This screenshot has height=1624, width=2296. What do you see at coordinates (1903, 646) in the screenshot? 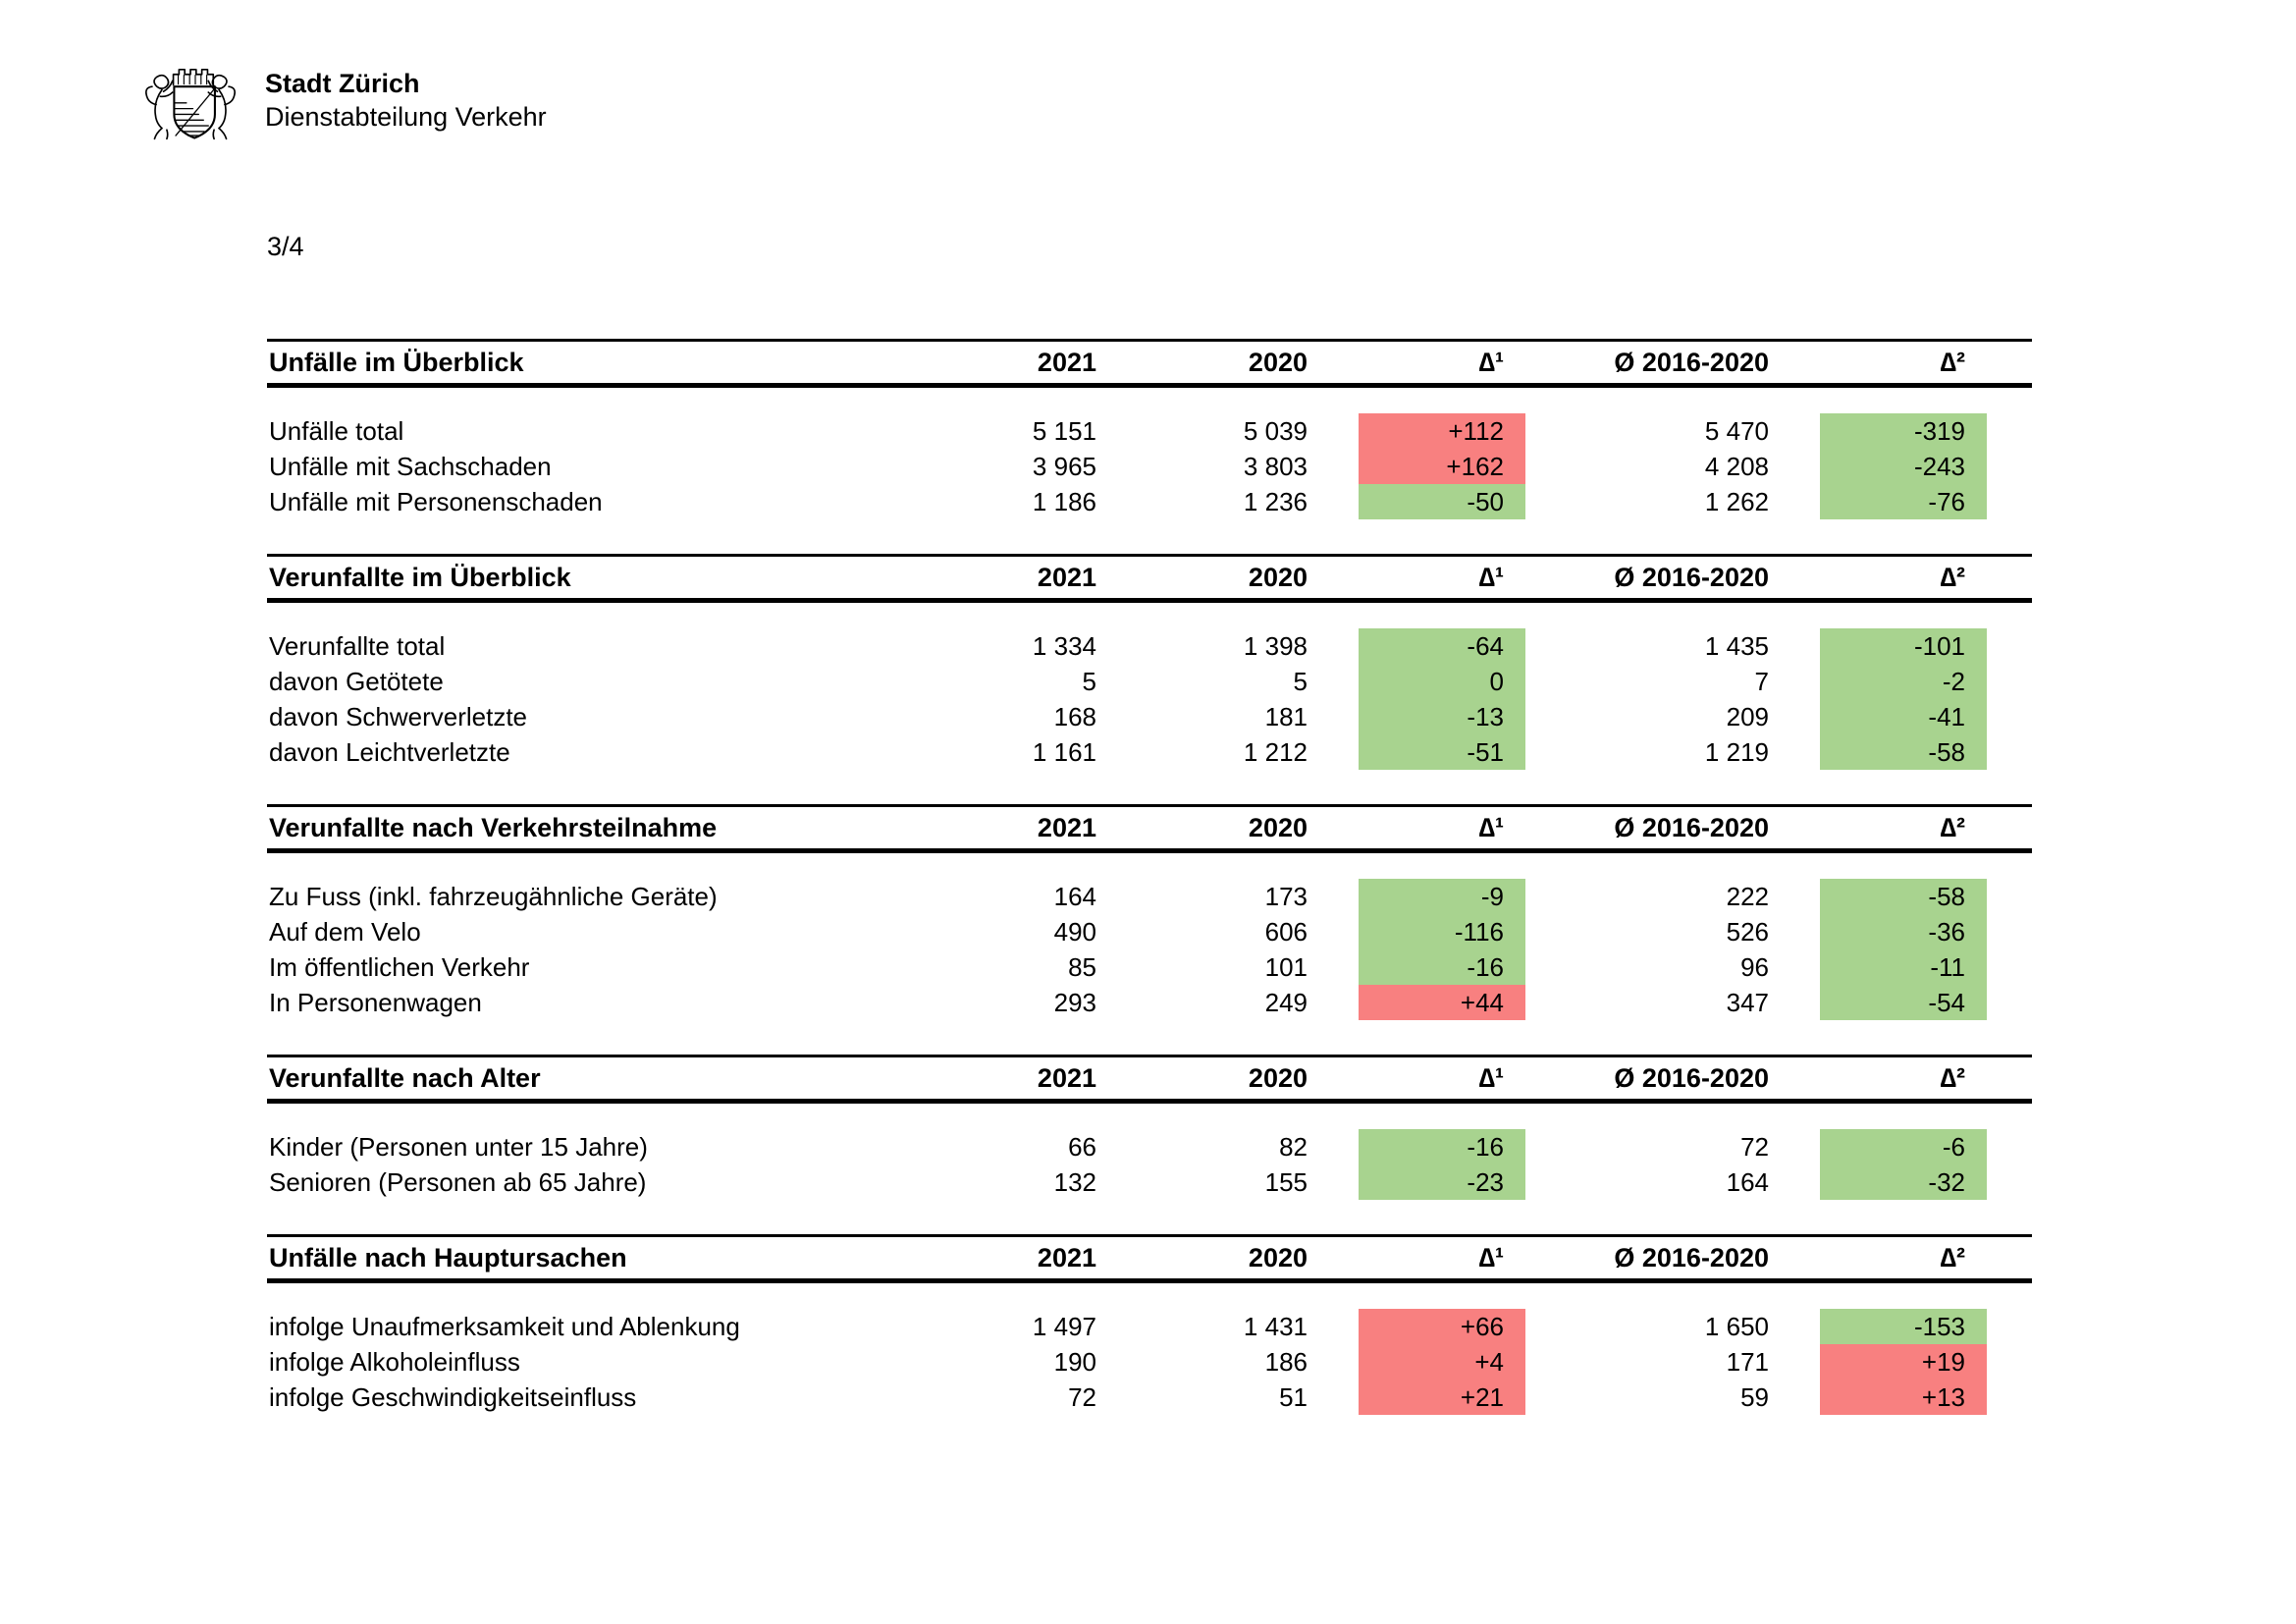
I see `delta-vs-avg: -101` at bounding box center [1903, 646].